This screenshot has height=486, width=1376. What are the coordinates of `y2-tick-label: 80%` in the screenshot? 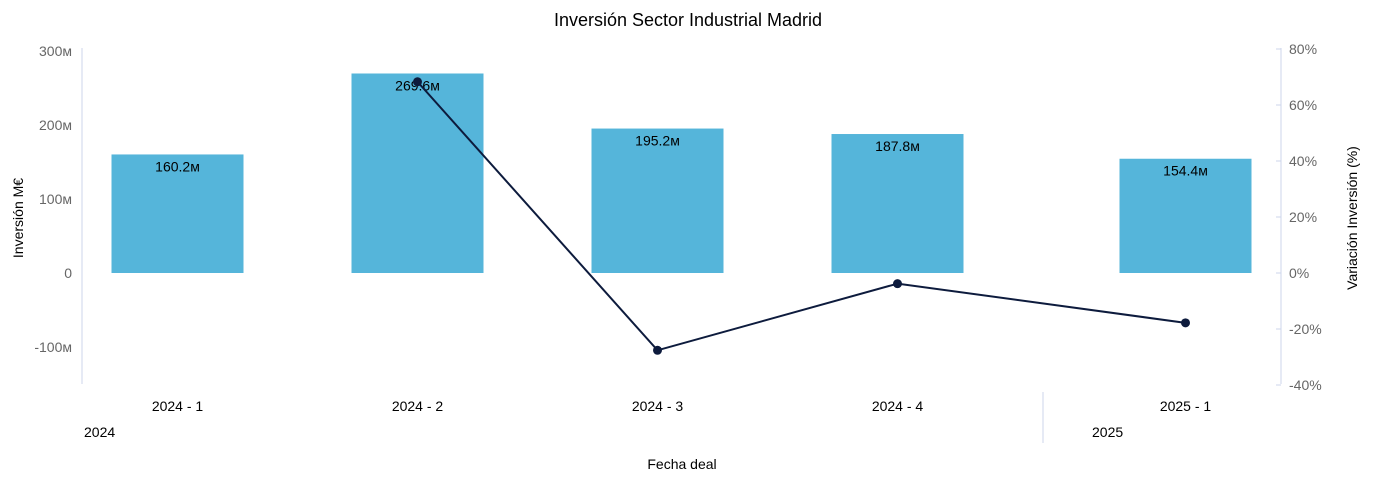 It's located at (1303, 49).